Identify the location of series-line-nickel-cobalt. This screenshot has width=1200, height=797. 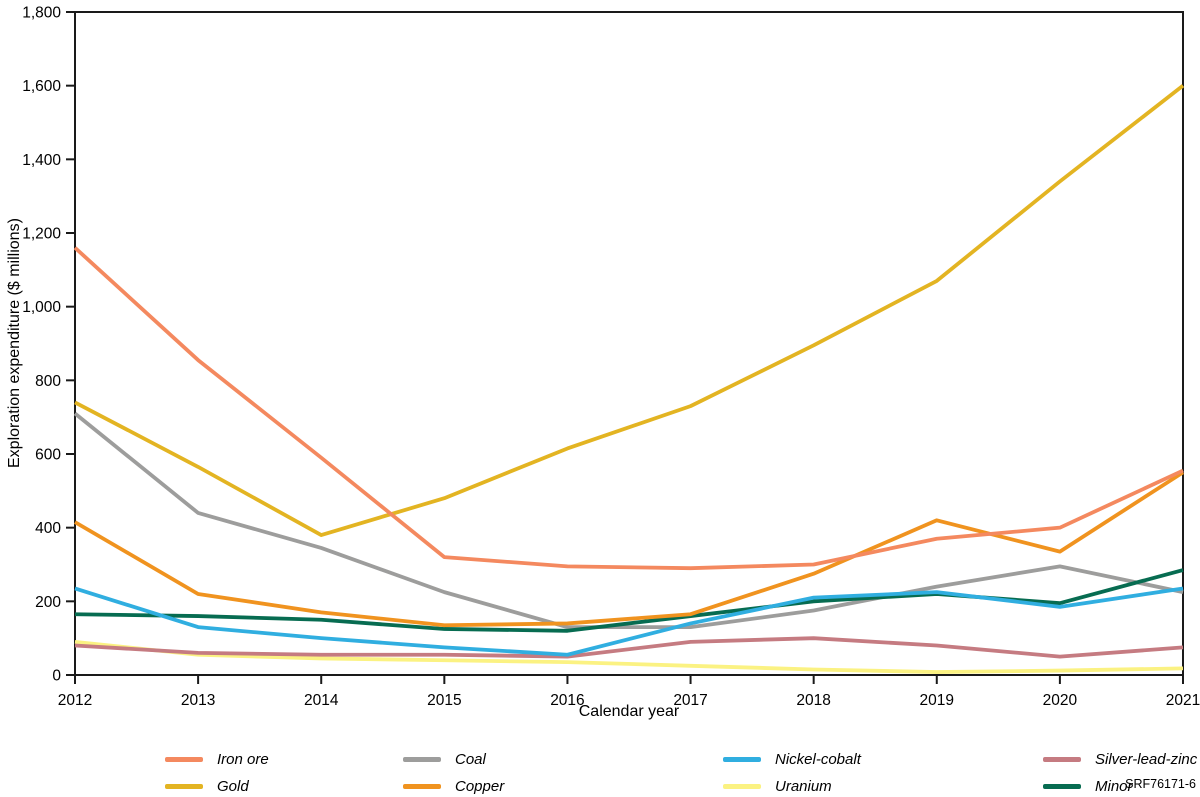
(629, 621).